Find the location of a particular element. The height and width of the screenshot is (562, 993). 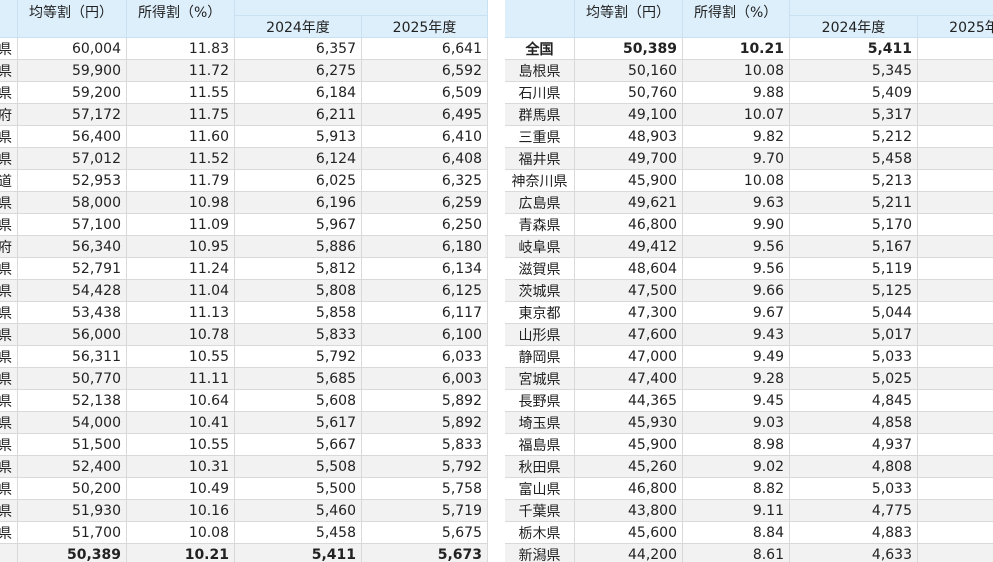

data-cell: 6,275 is located at coordinates (298, 71).